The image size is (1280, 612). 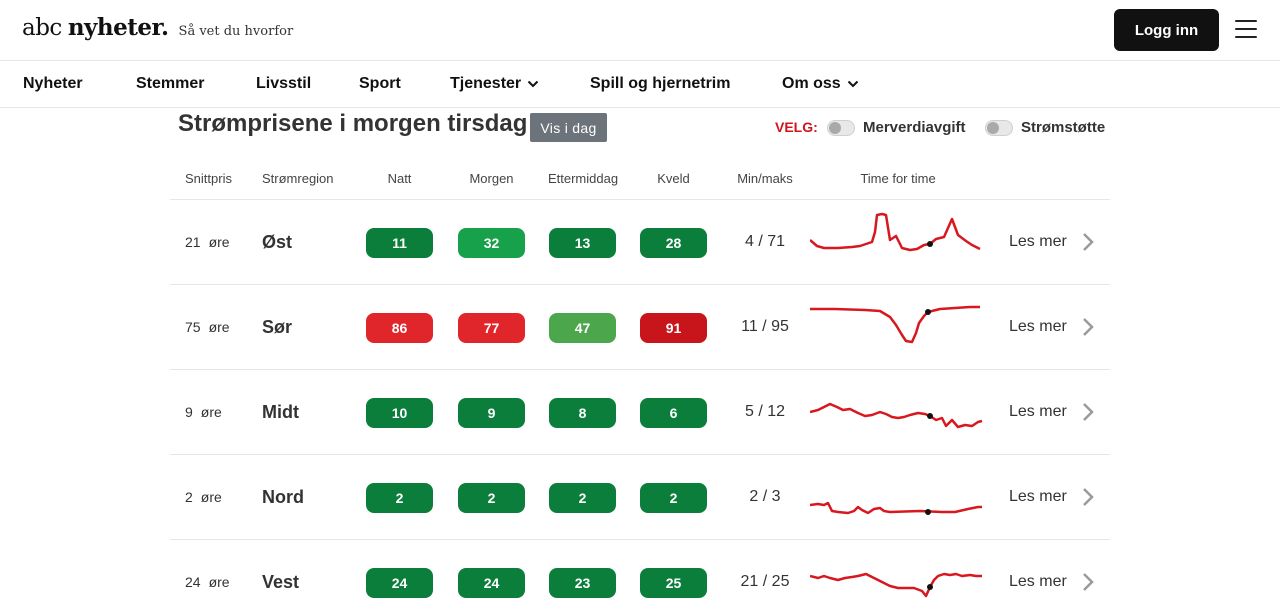 I want to click on widget-title: Strømprisene i morgen tirsdag, so click(x=353, y=123).